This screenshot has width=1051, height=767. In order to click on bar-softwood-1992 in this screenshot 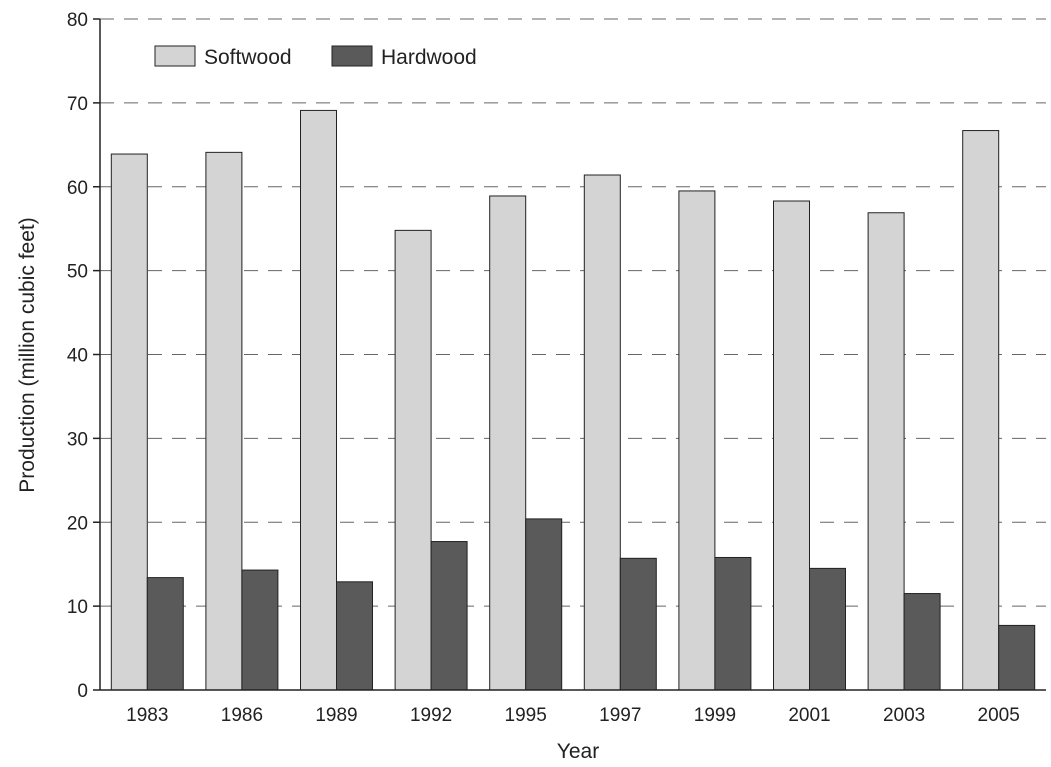, I will do `click(413, 460)`.